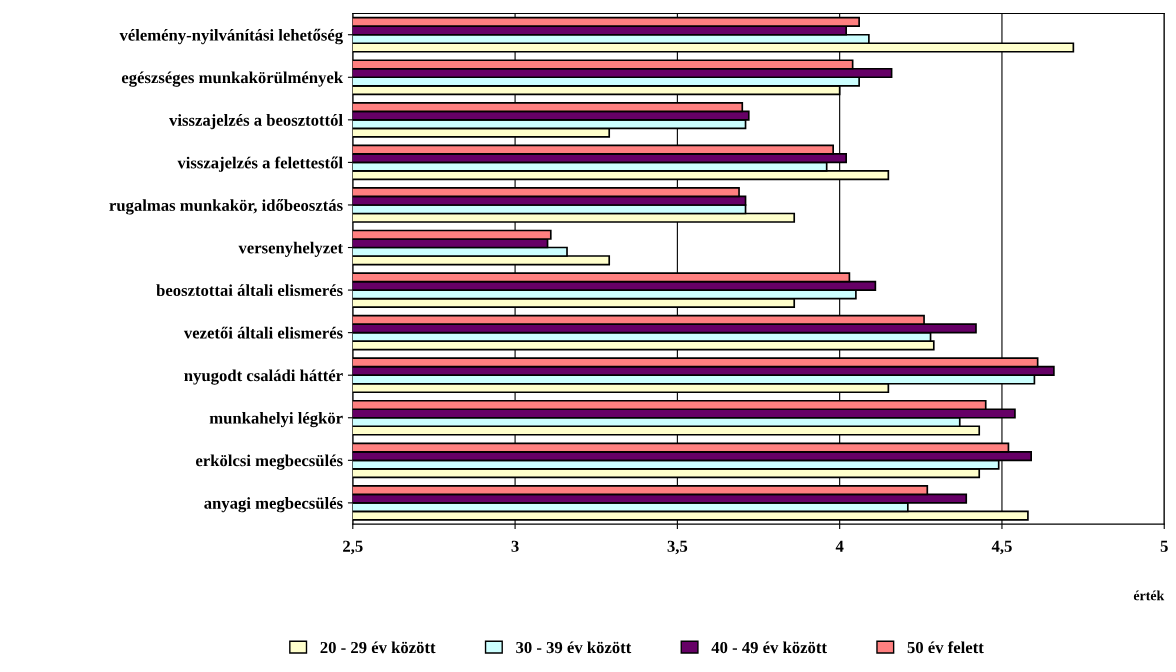  Describe the element at coordinates (231, 36) in the screenshot. I see `y-tick-label: vélemény-nyilvánítási lehetőség` at that location.